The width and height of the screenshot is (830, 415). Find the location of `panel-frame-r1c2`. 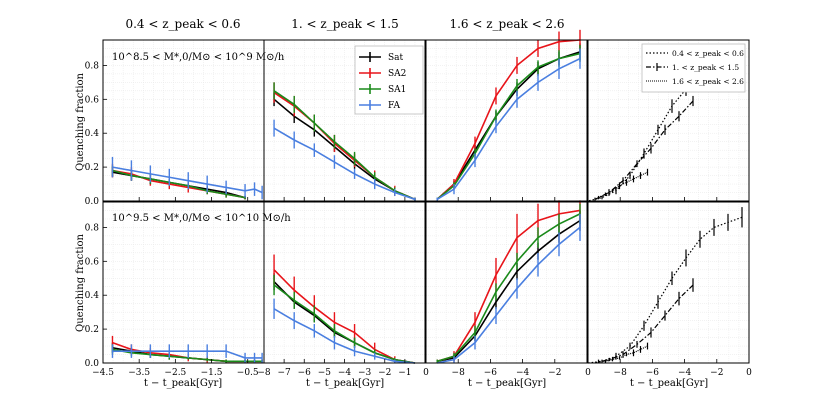

panel-frame-r1c2 is located at coordinates (506, 282).